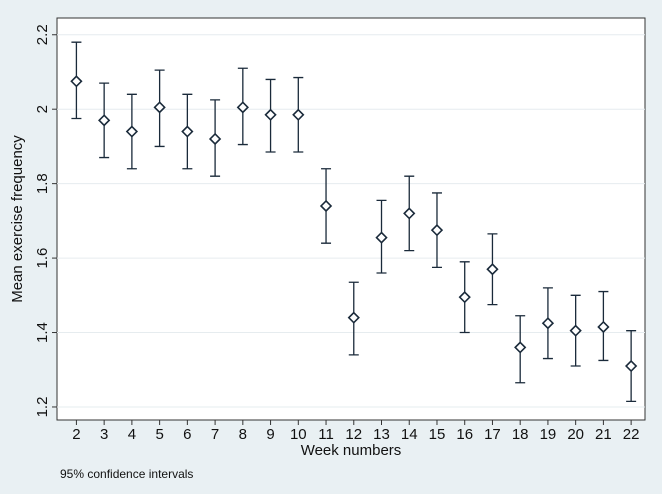 The height and width of the screenshot is (494, 662). I want to click on y-tick-label: 1.6, so click(42, 258).